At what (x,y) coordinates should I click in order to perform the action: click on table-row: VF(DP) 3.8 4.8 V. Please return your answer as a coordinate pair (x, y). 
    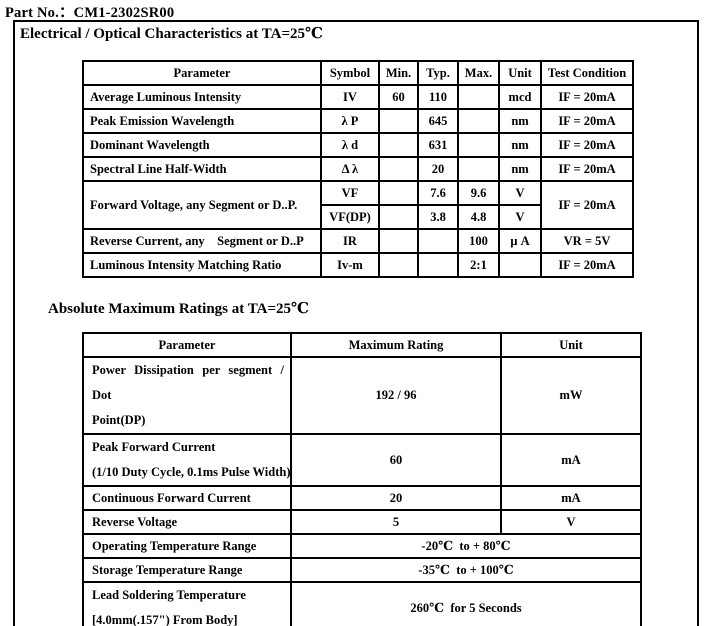
    Looking at the image, I should click on (358, 217).